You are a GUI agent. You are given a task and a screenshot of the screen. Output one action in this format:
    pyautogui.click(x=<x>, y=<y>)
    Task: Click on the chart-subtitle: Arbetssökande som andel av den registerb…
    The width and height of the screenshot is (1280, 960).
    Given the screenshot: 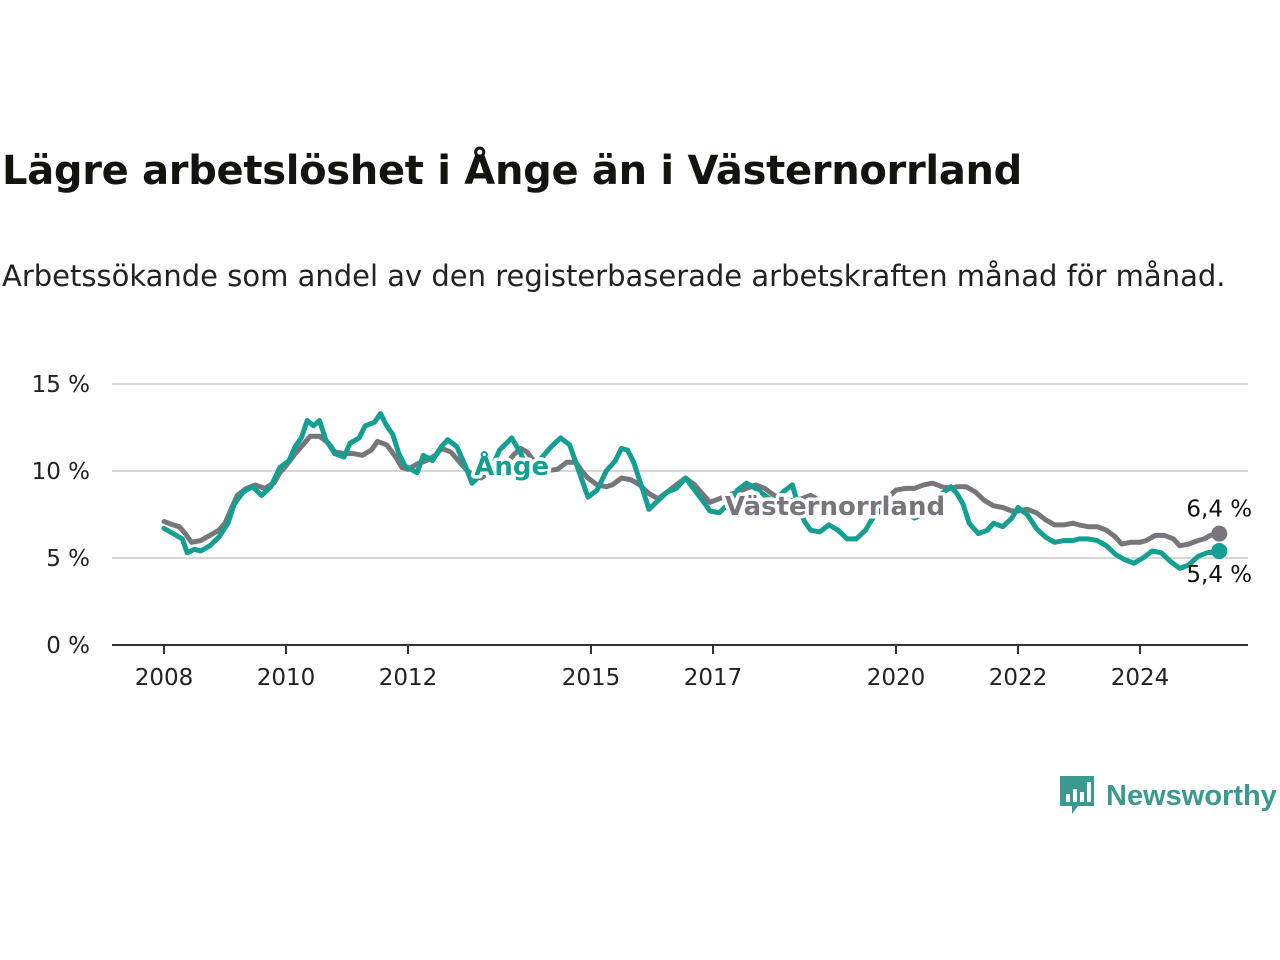 What is the action you would take?
    pyautogui.click(x=614, y=276)
    